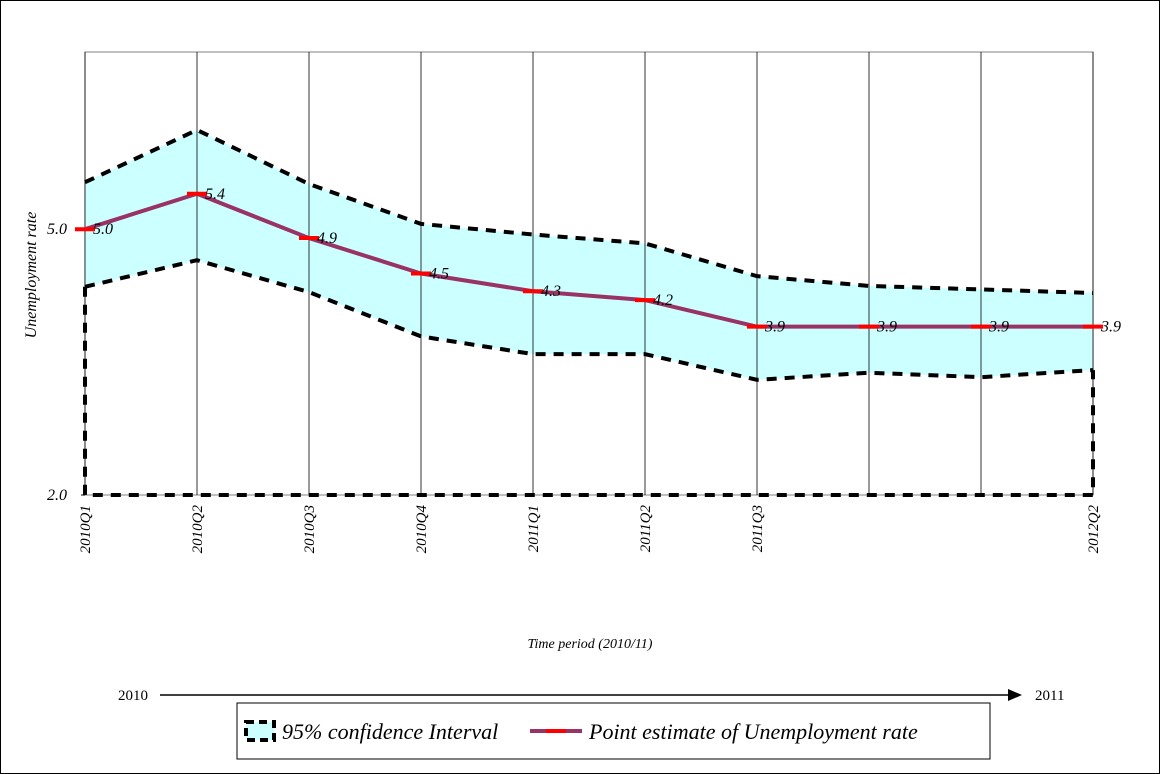  I want to click on arrow-head, so click(1015, 695).